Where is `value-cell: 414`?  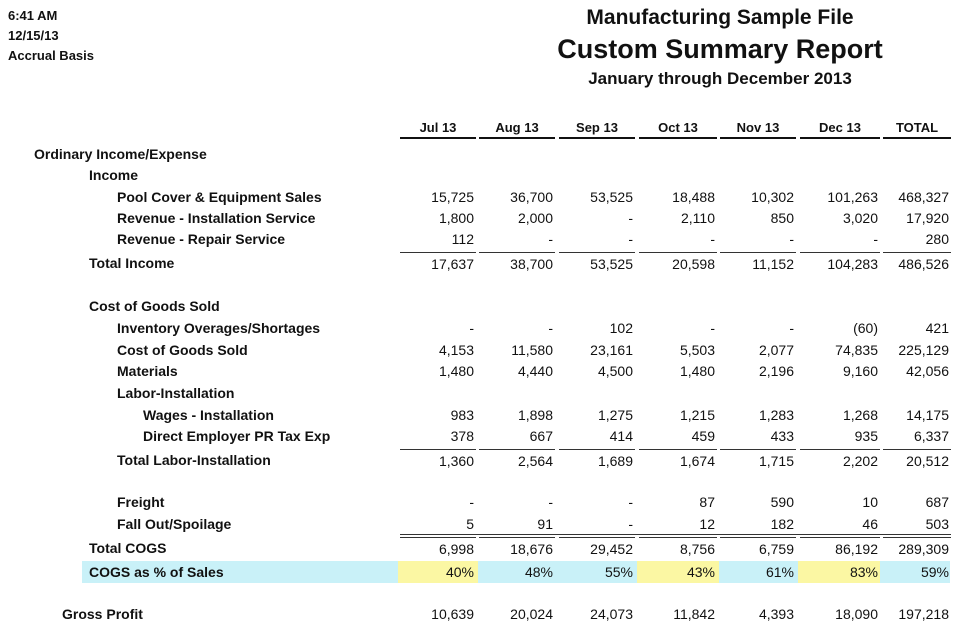
value-cell: 414 is located at coordinates (621, 436).